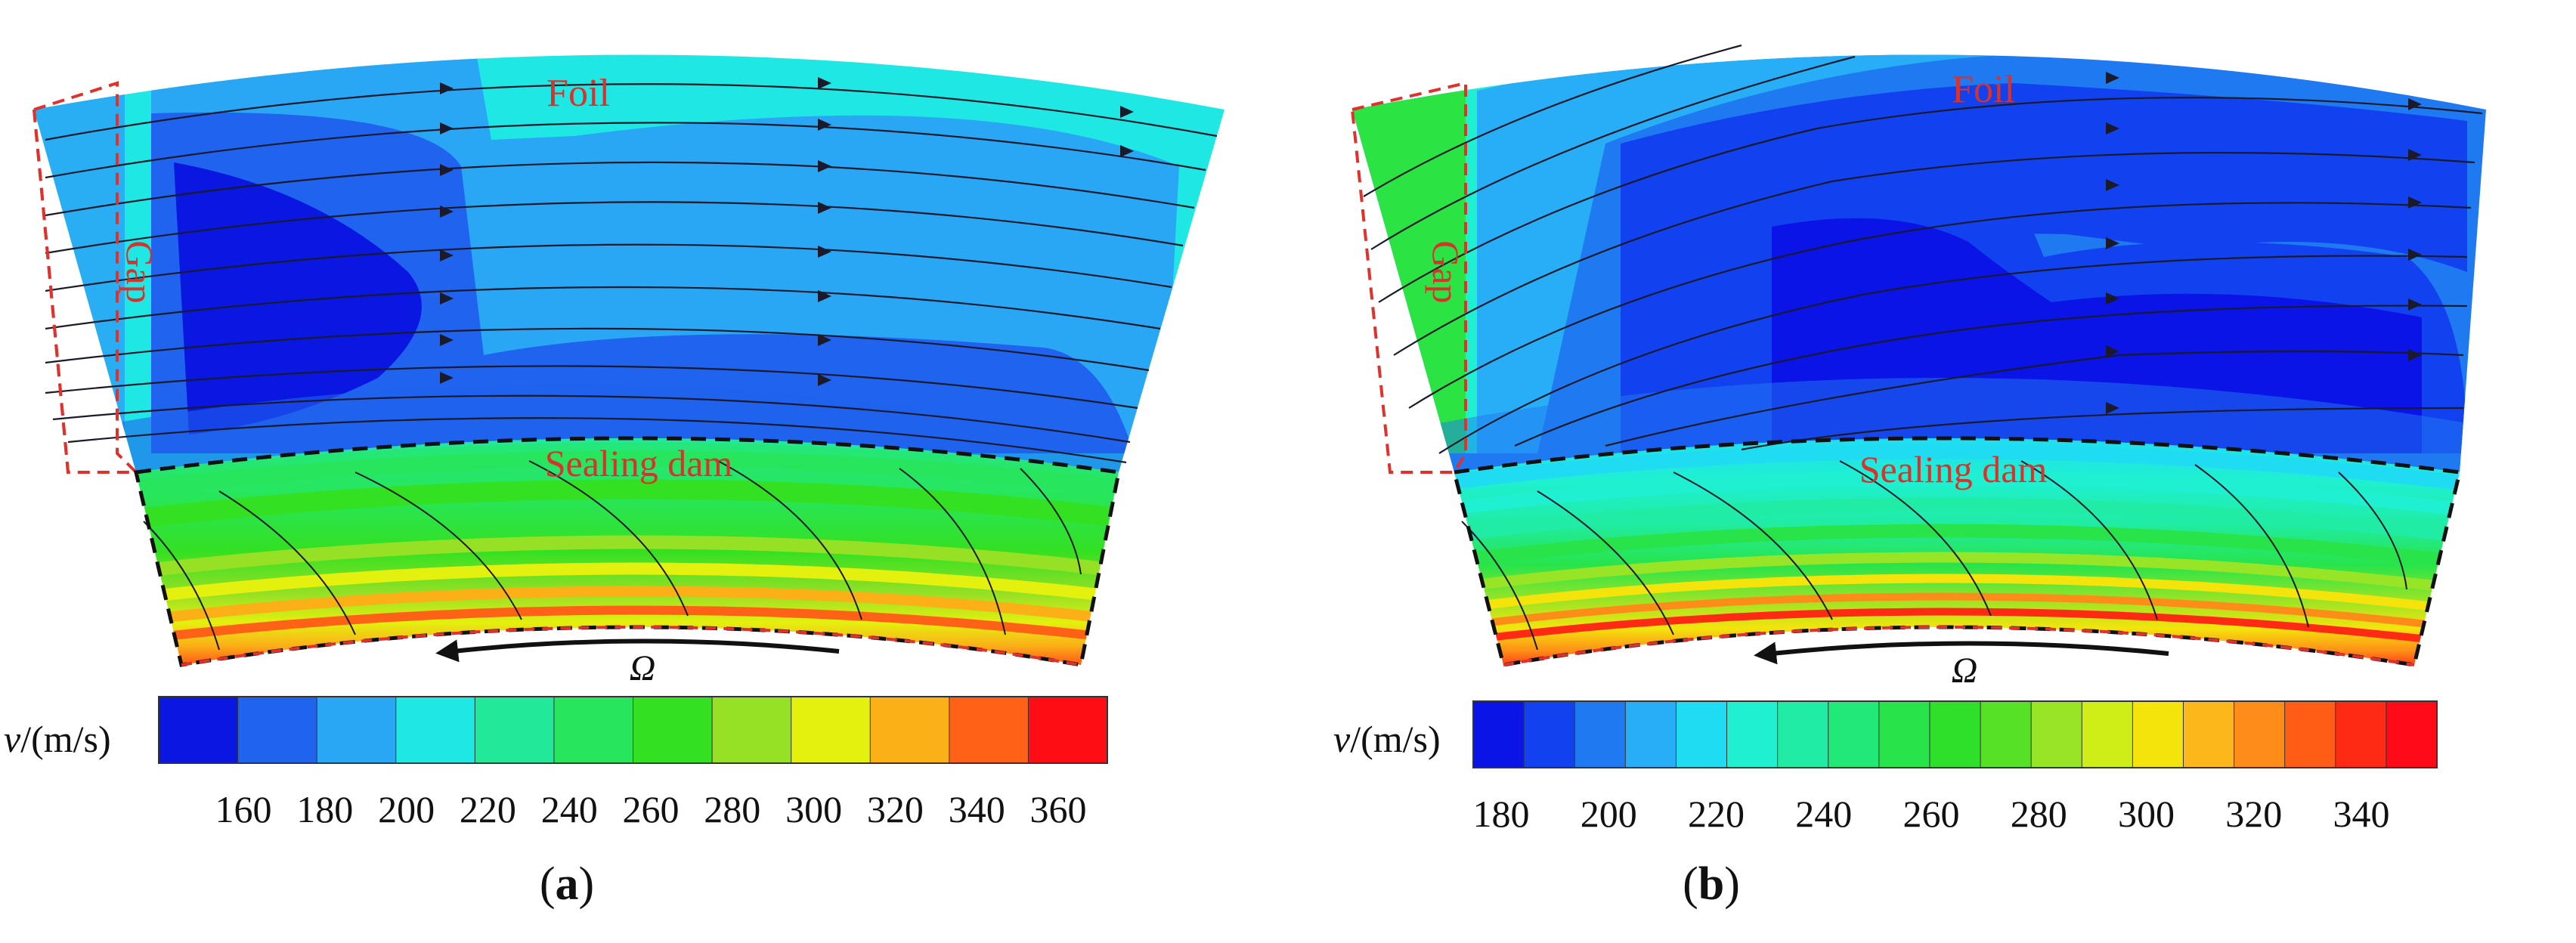 The height and width of the screenshot is (943, 2576). Describe the element at coordinates (243, 809) in the screenshot. I see `colorbar-tick-label: 160` at that location.